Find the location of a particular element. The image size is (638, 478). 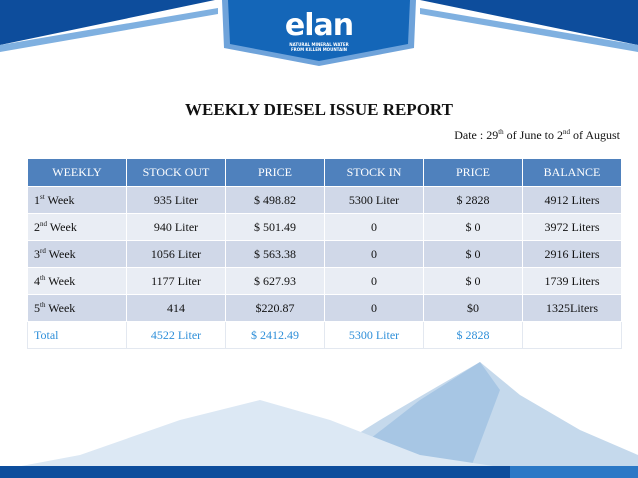

logo-name: elan is located at coordinates (319, 25).